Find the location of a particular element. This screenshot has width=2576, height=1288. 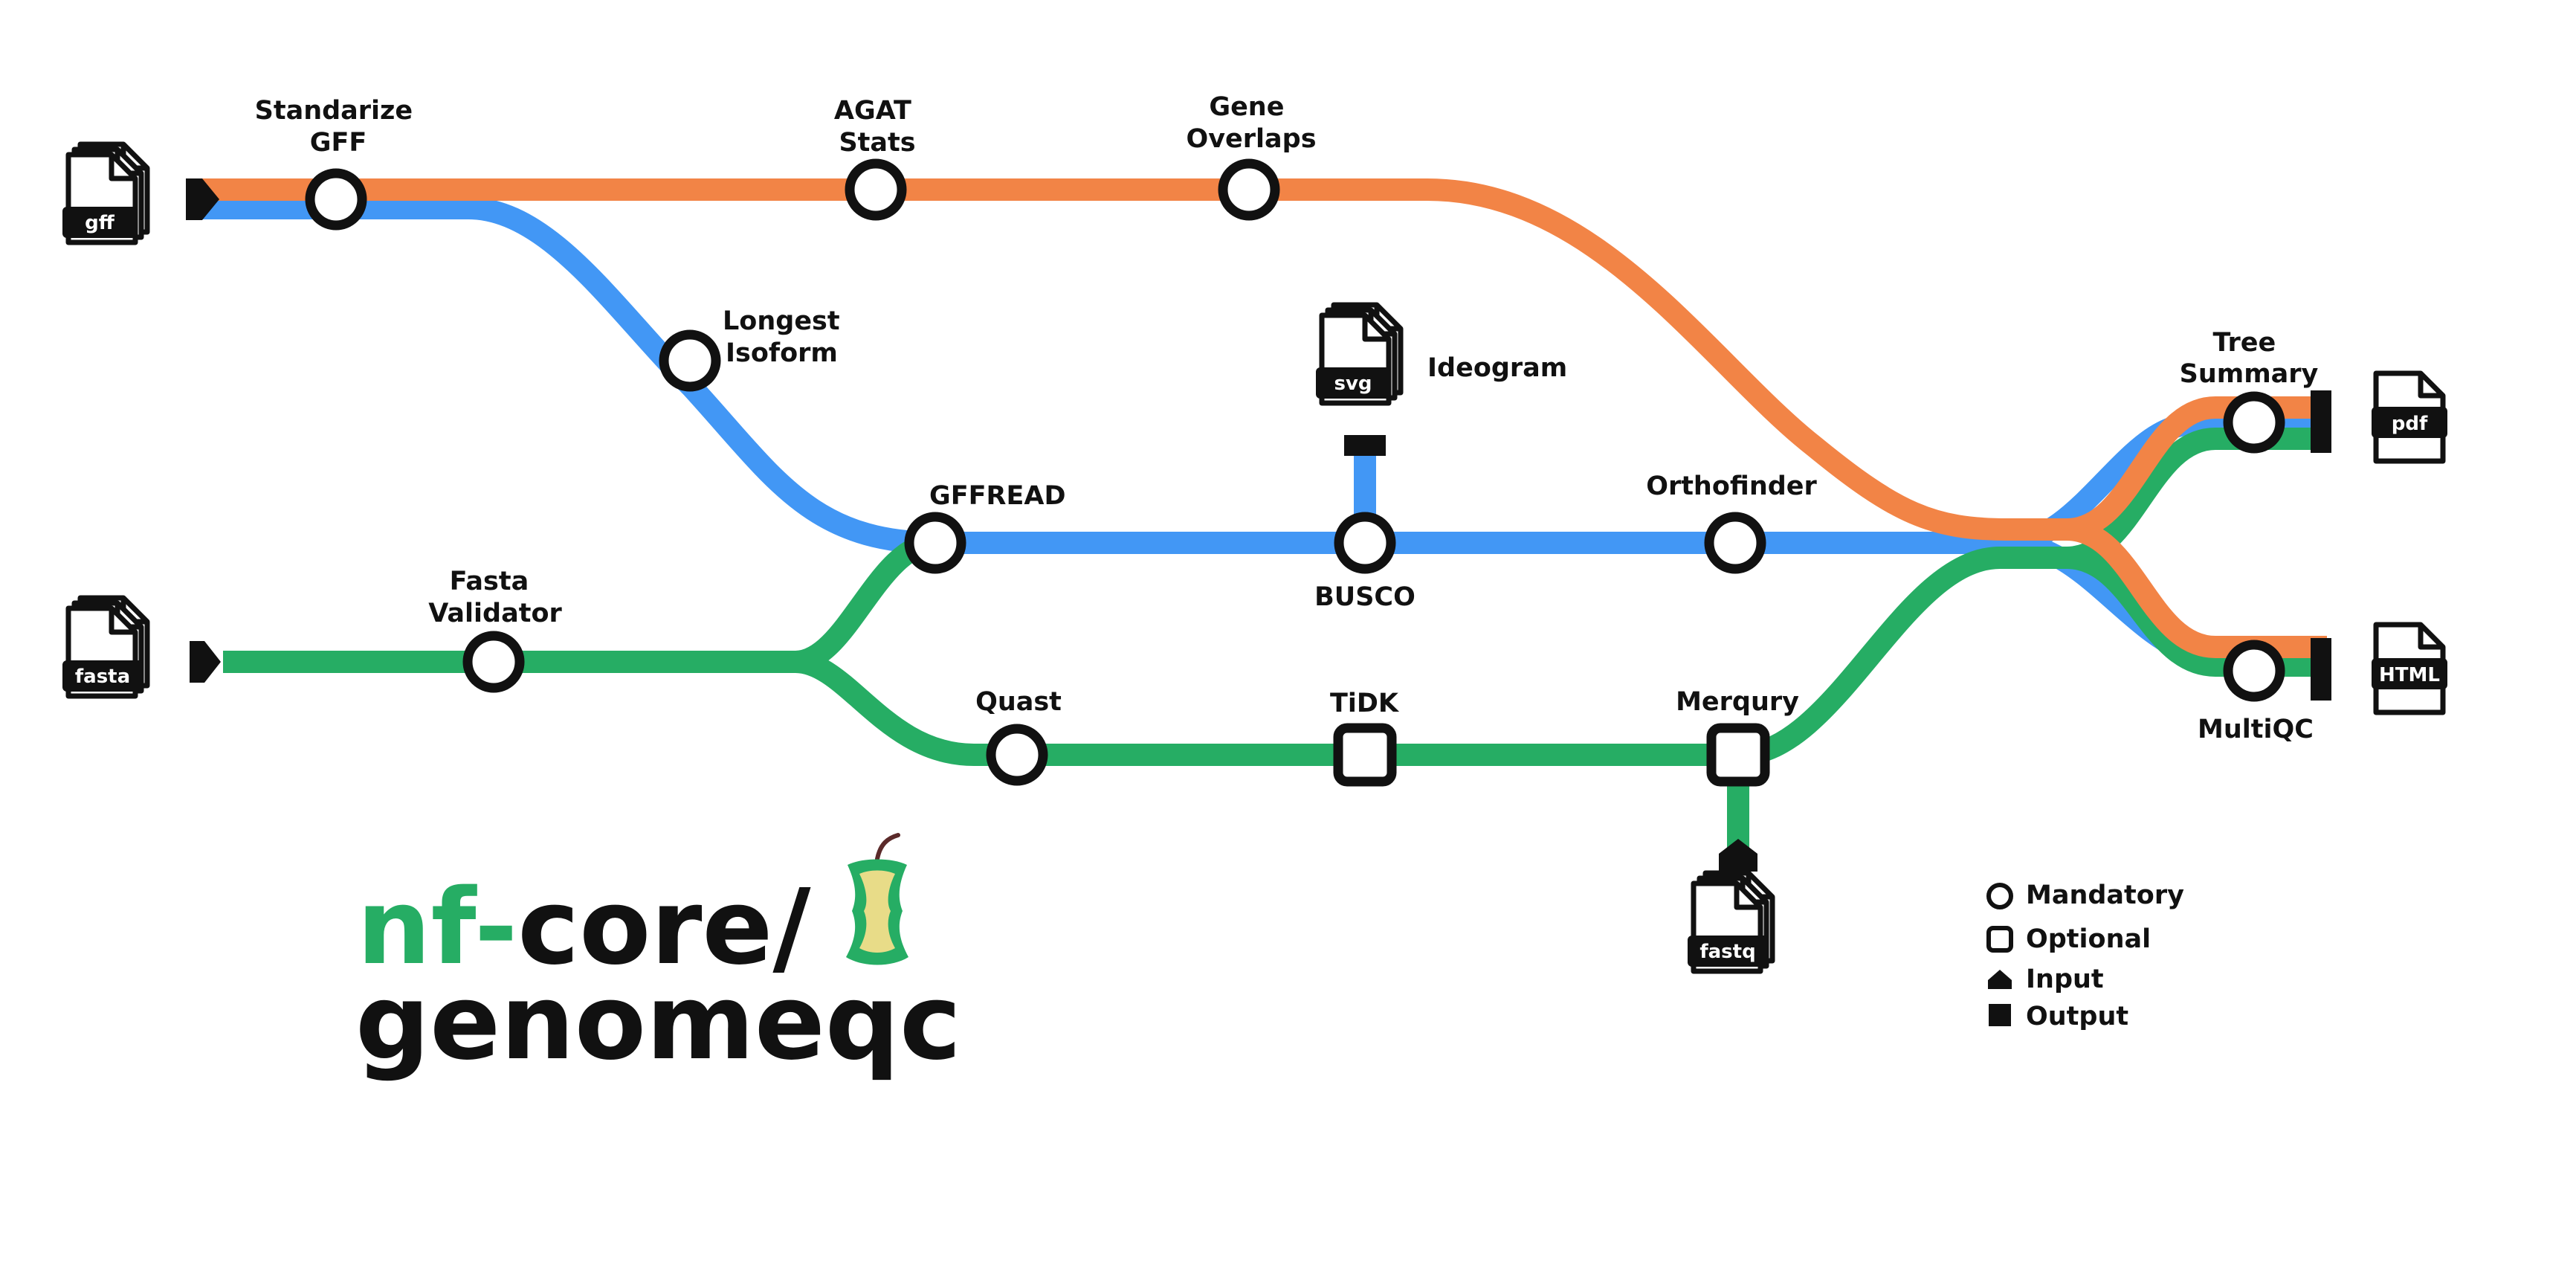

svg-text: nf-core/ is located at coordinates (584, 927).